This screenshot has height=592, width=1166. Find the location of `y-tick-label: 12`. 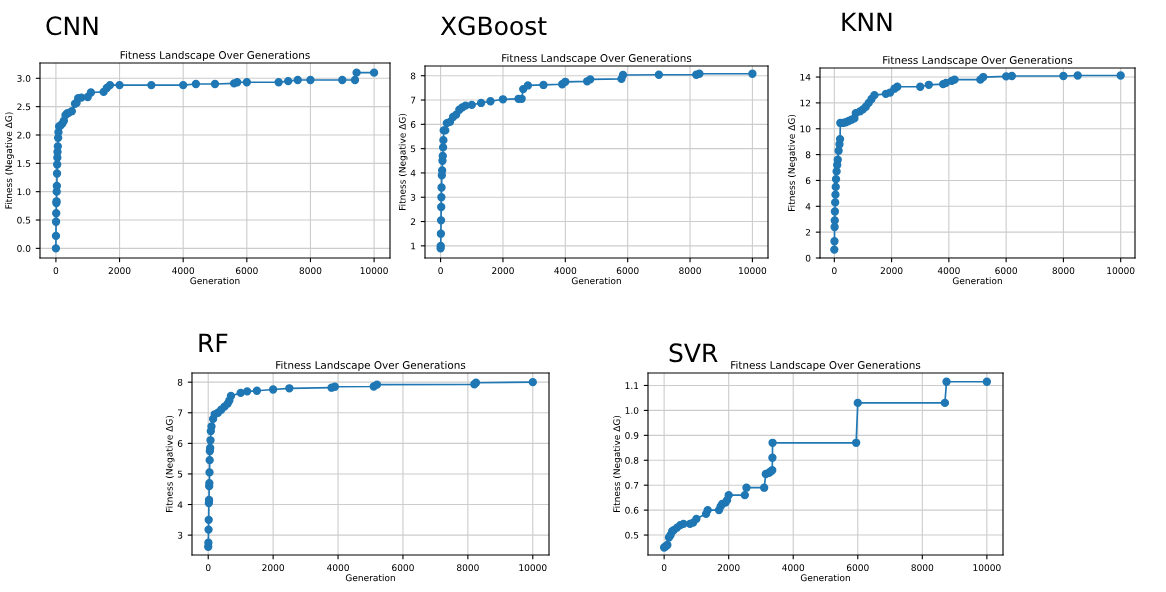

y-tick-label: 12 is located at coordinates (805, 103).